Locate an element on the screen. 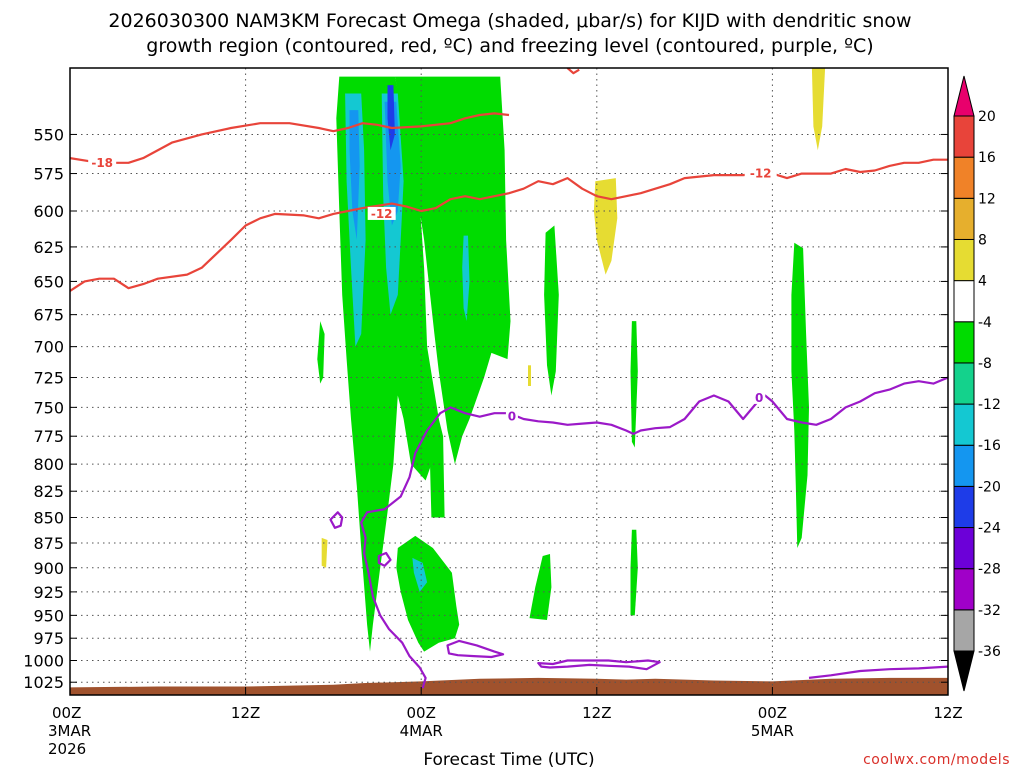  contour-dgz-minus-18-east is located at coordinates (573, 71).